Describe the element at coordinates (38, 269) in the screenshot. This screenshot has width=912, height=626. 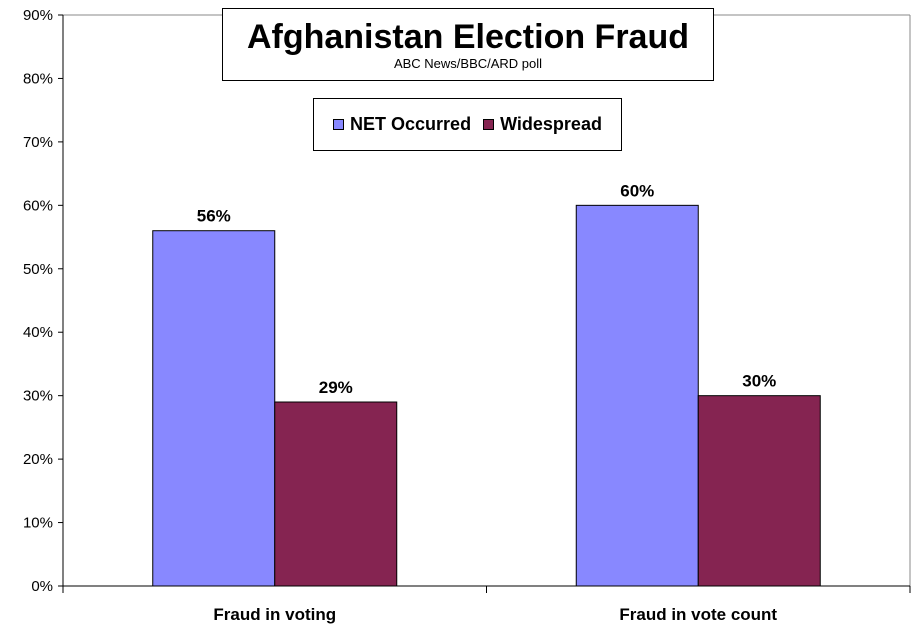
I see `y-tick-label: 50%` at that location.